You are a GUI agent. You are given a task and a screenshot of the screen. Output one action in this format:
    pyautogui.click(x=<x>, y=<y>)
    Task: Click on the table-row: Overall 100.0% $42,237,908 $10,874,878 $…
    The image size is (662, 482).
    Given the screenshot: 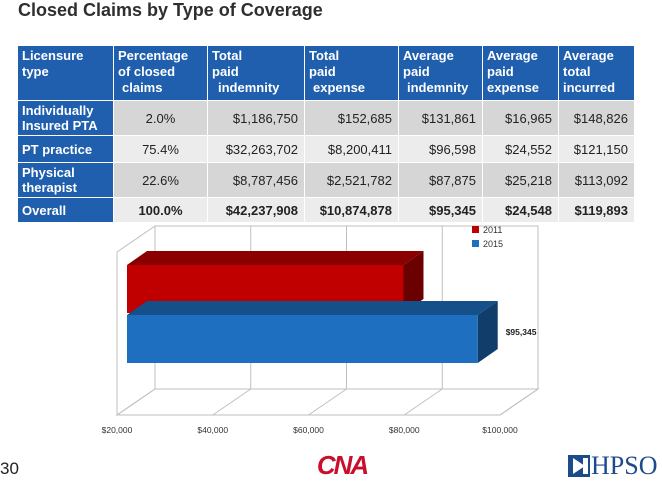 What is the action you would take?
    pyautogui.click(x=326, y=210)
    